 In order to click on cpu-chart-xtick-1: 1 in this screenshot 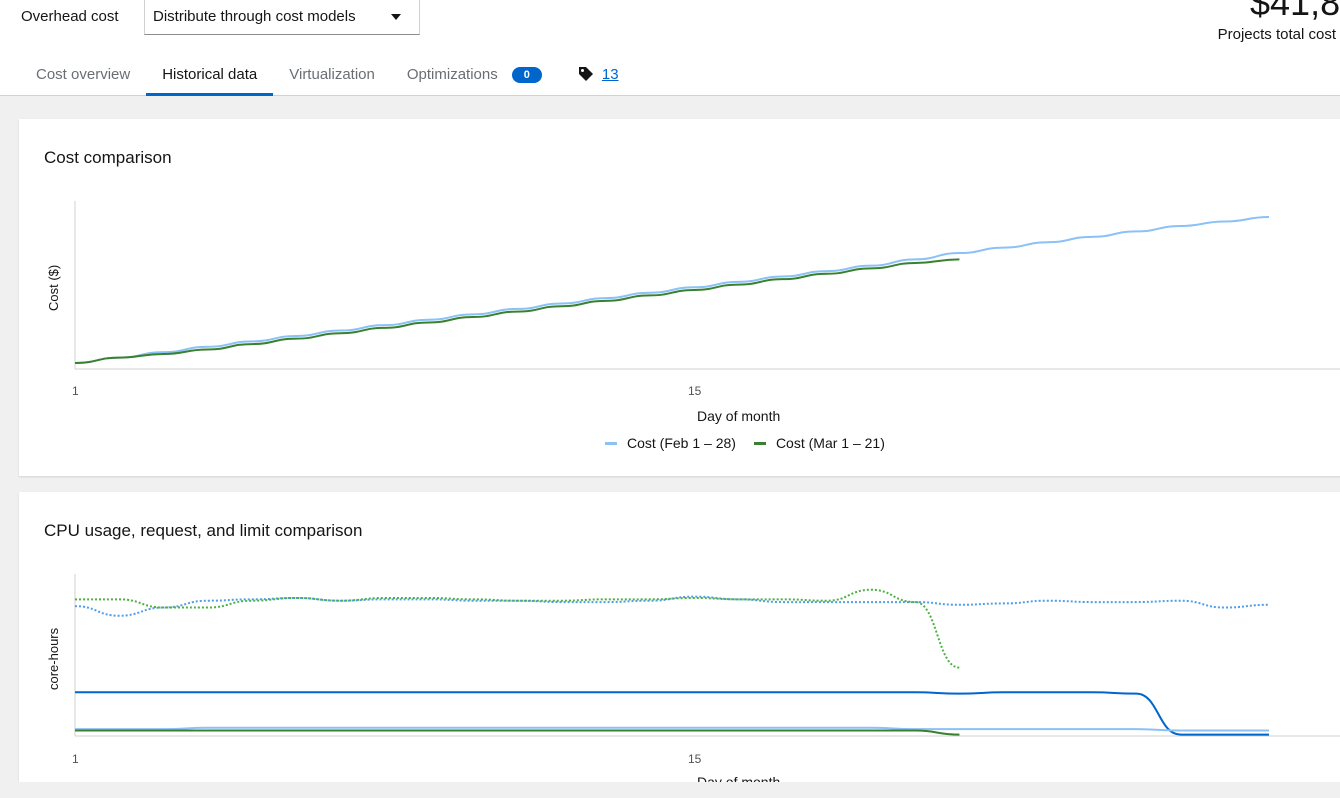, I will do `click(75, 759)`.